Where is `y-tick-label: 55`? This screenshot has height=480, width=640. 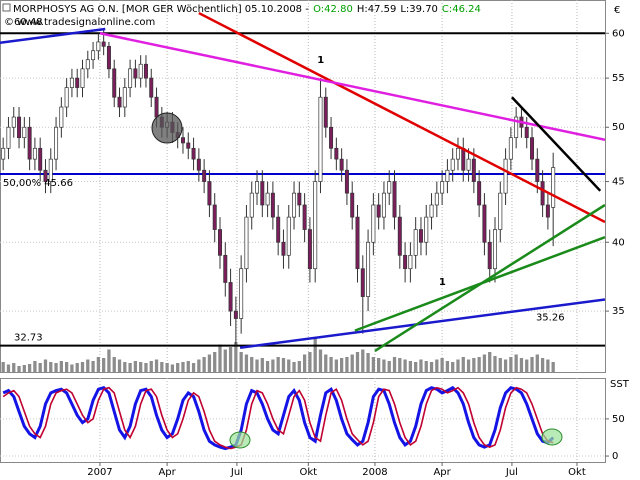
y-tick-label: 55 is located at coordinates (618, 78).